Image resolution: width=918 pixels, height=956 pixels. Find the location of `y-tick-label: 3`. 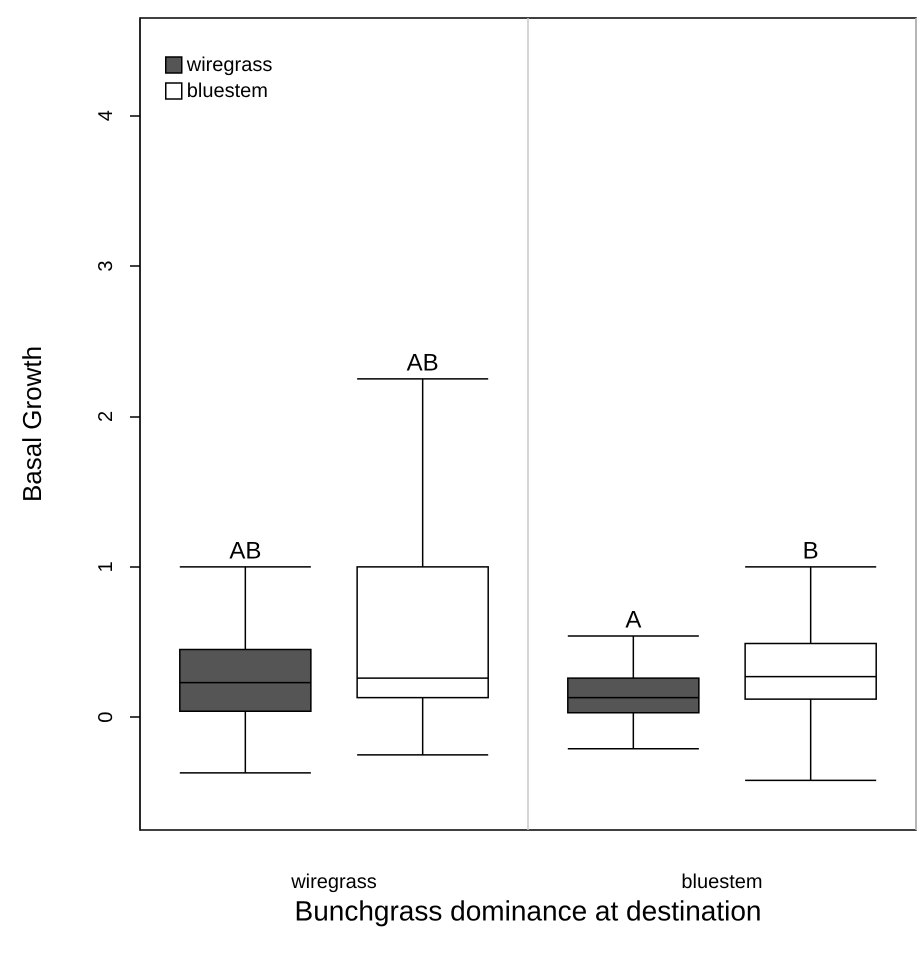

y-tick-label: 3 is located at coordinates (106, 266).